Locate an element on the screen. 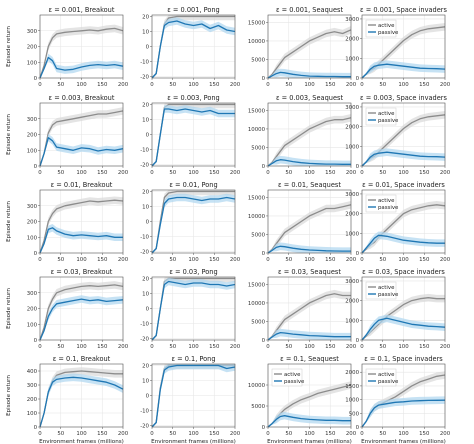  subplot-8: 0 50 100 150 200 0 100 200 300 ε = 0.01, Breakout is located at coordinates (78, 222).